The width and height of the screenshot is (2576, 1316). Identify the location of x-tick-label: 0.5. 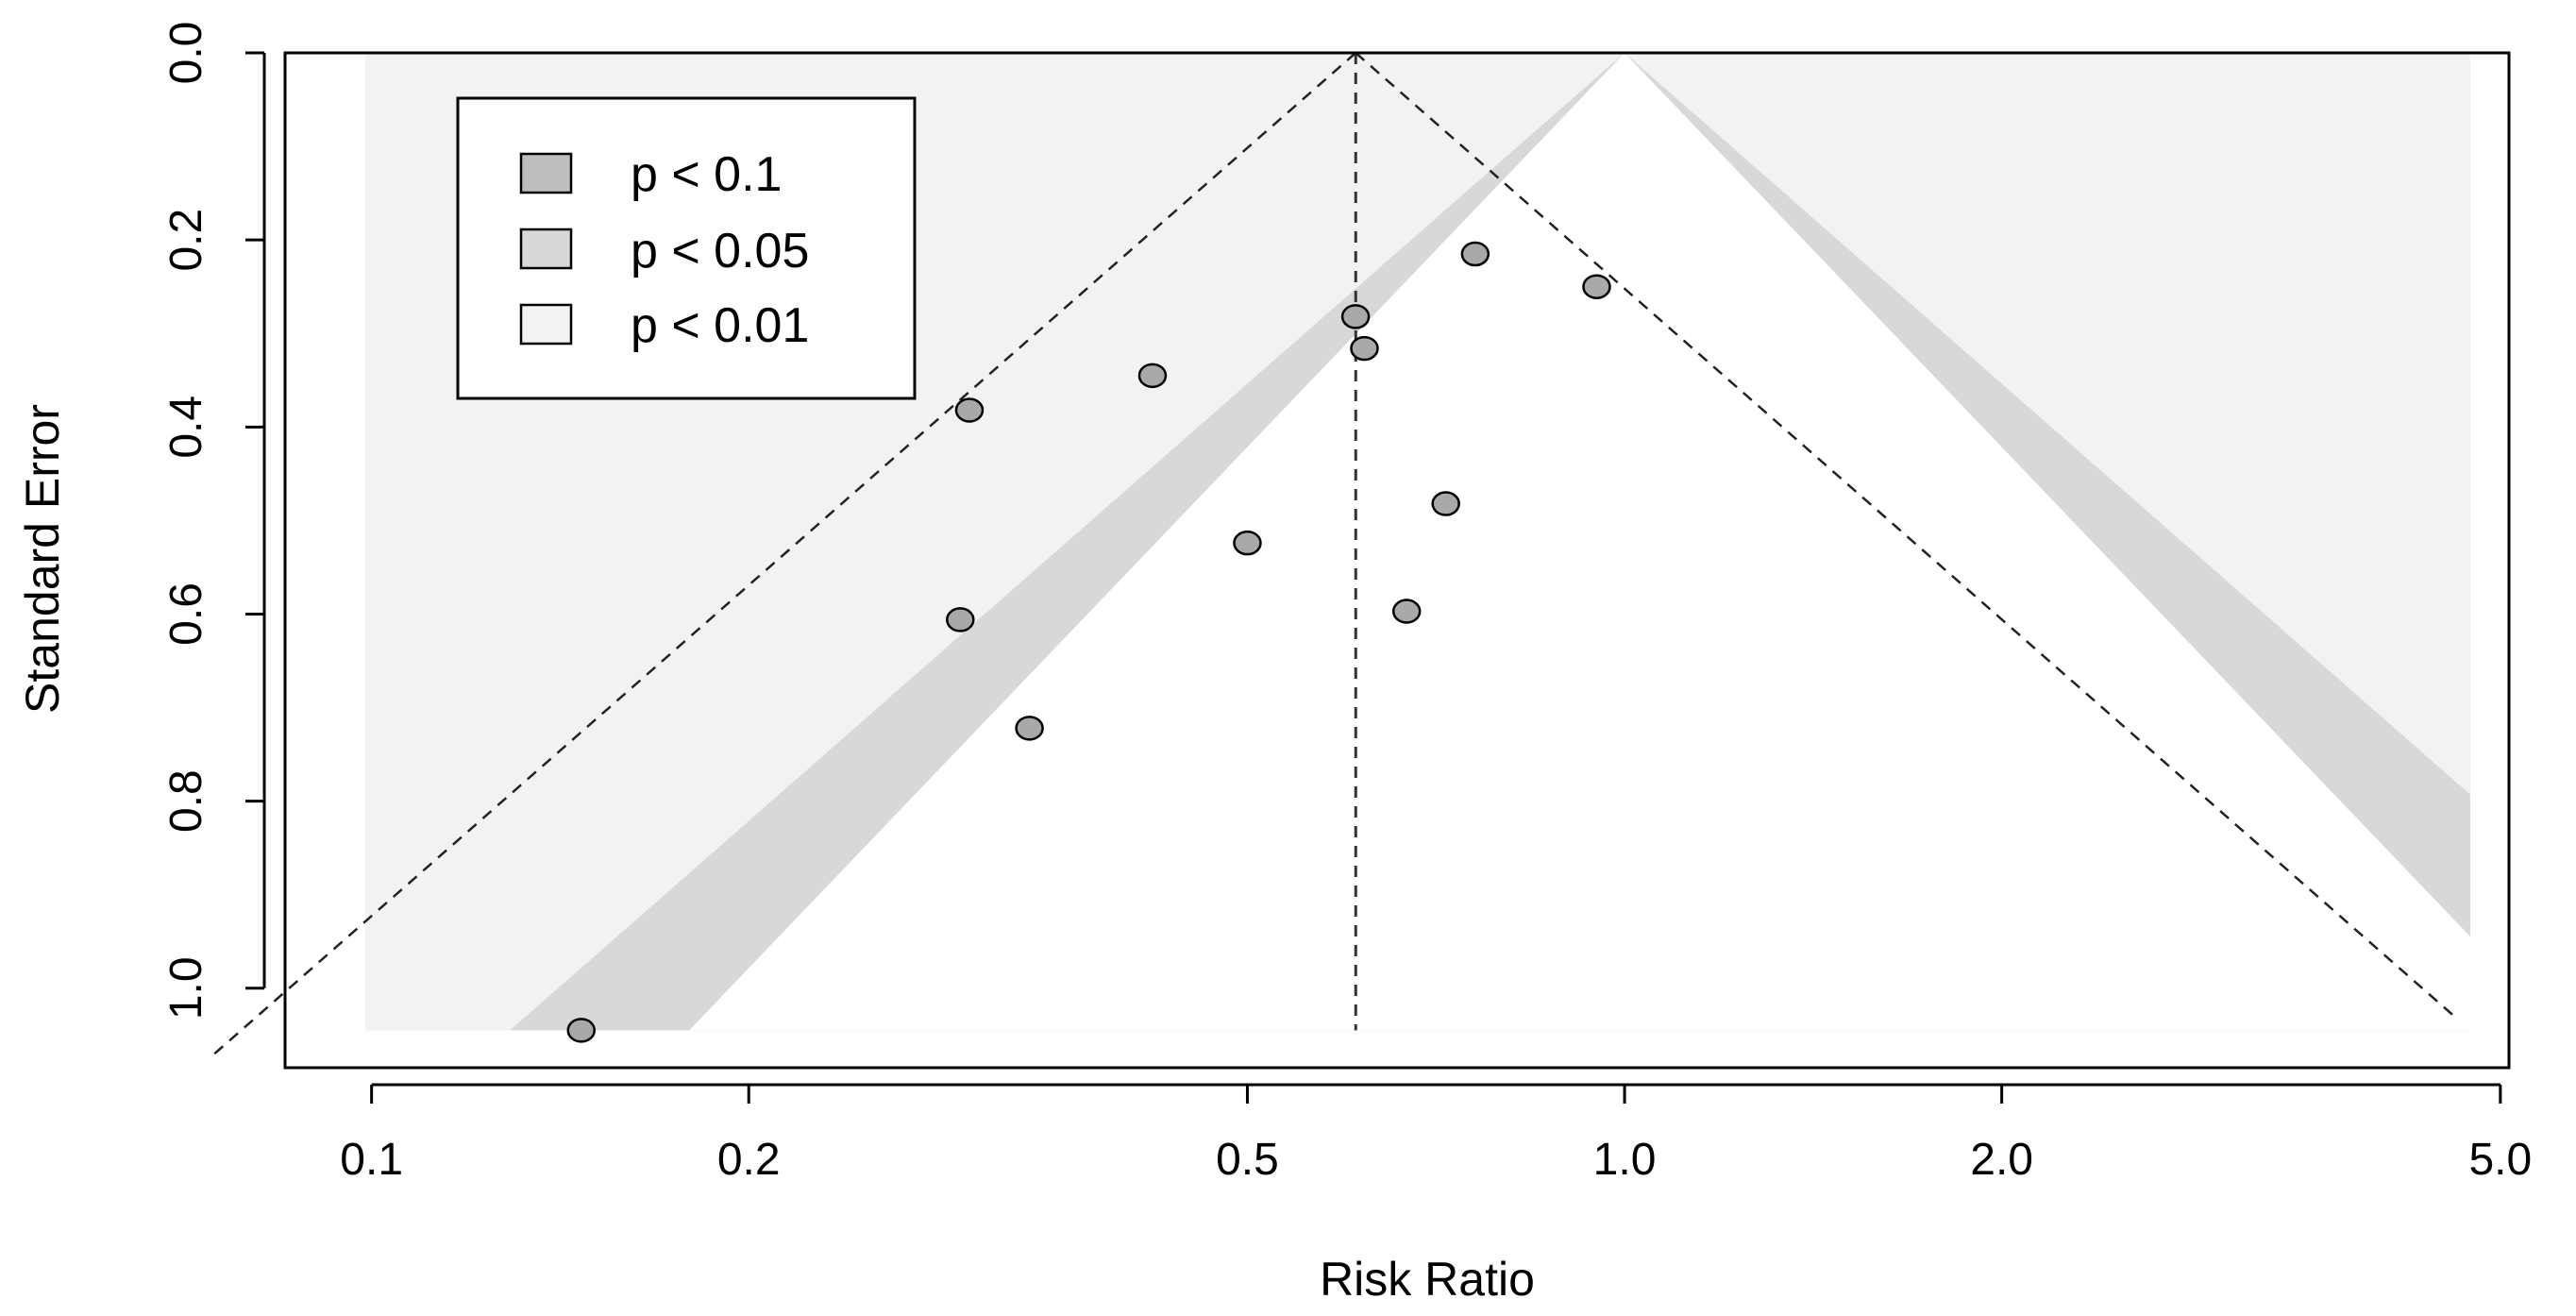
(1248, 1160).